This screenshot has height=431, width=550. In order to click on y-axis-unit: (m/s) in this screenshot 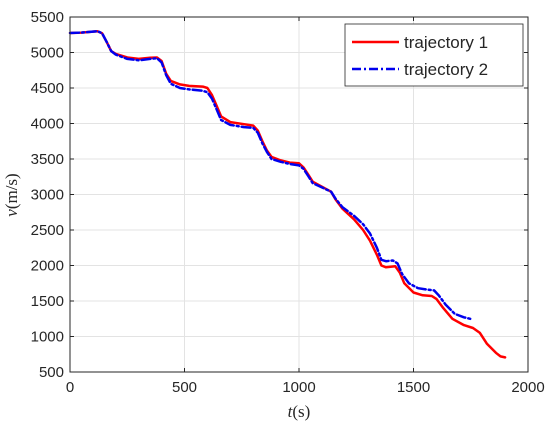, I will do `click(11, 191)`.